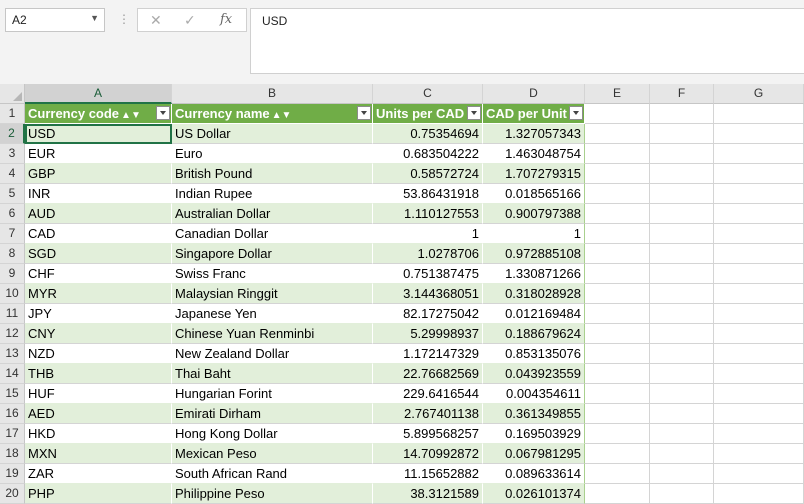  Describe the element at coordinates (428, 354) in the screenshot. I see `table-cell: 1.172147329` at that location.